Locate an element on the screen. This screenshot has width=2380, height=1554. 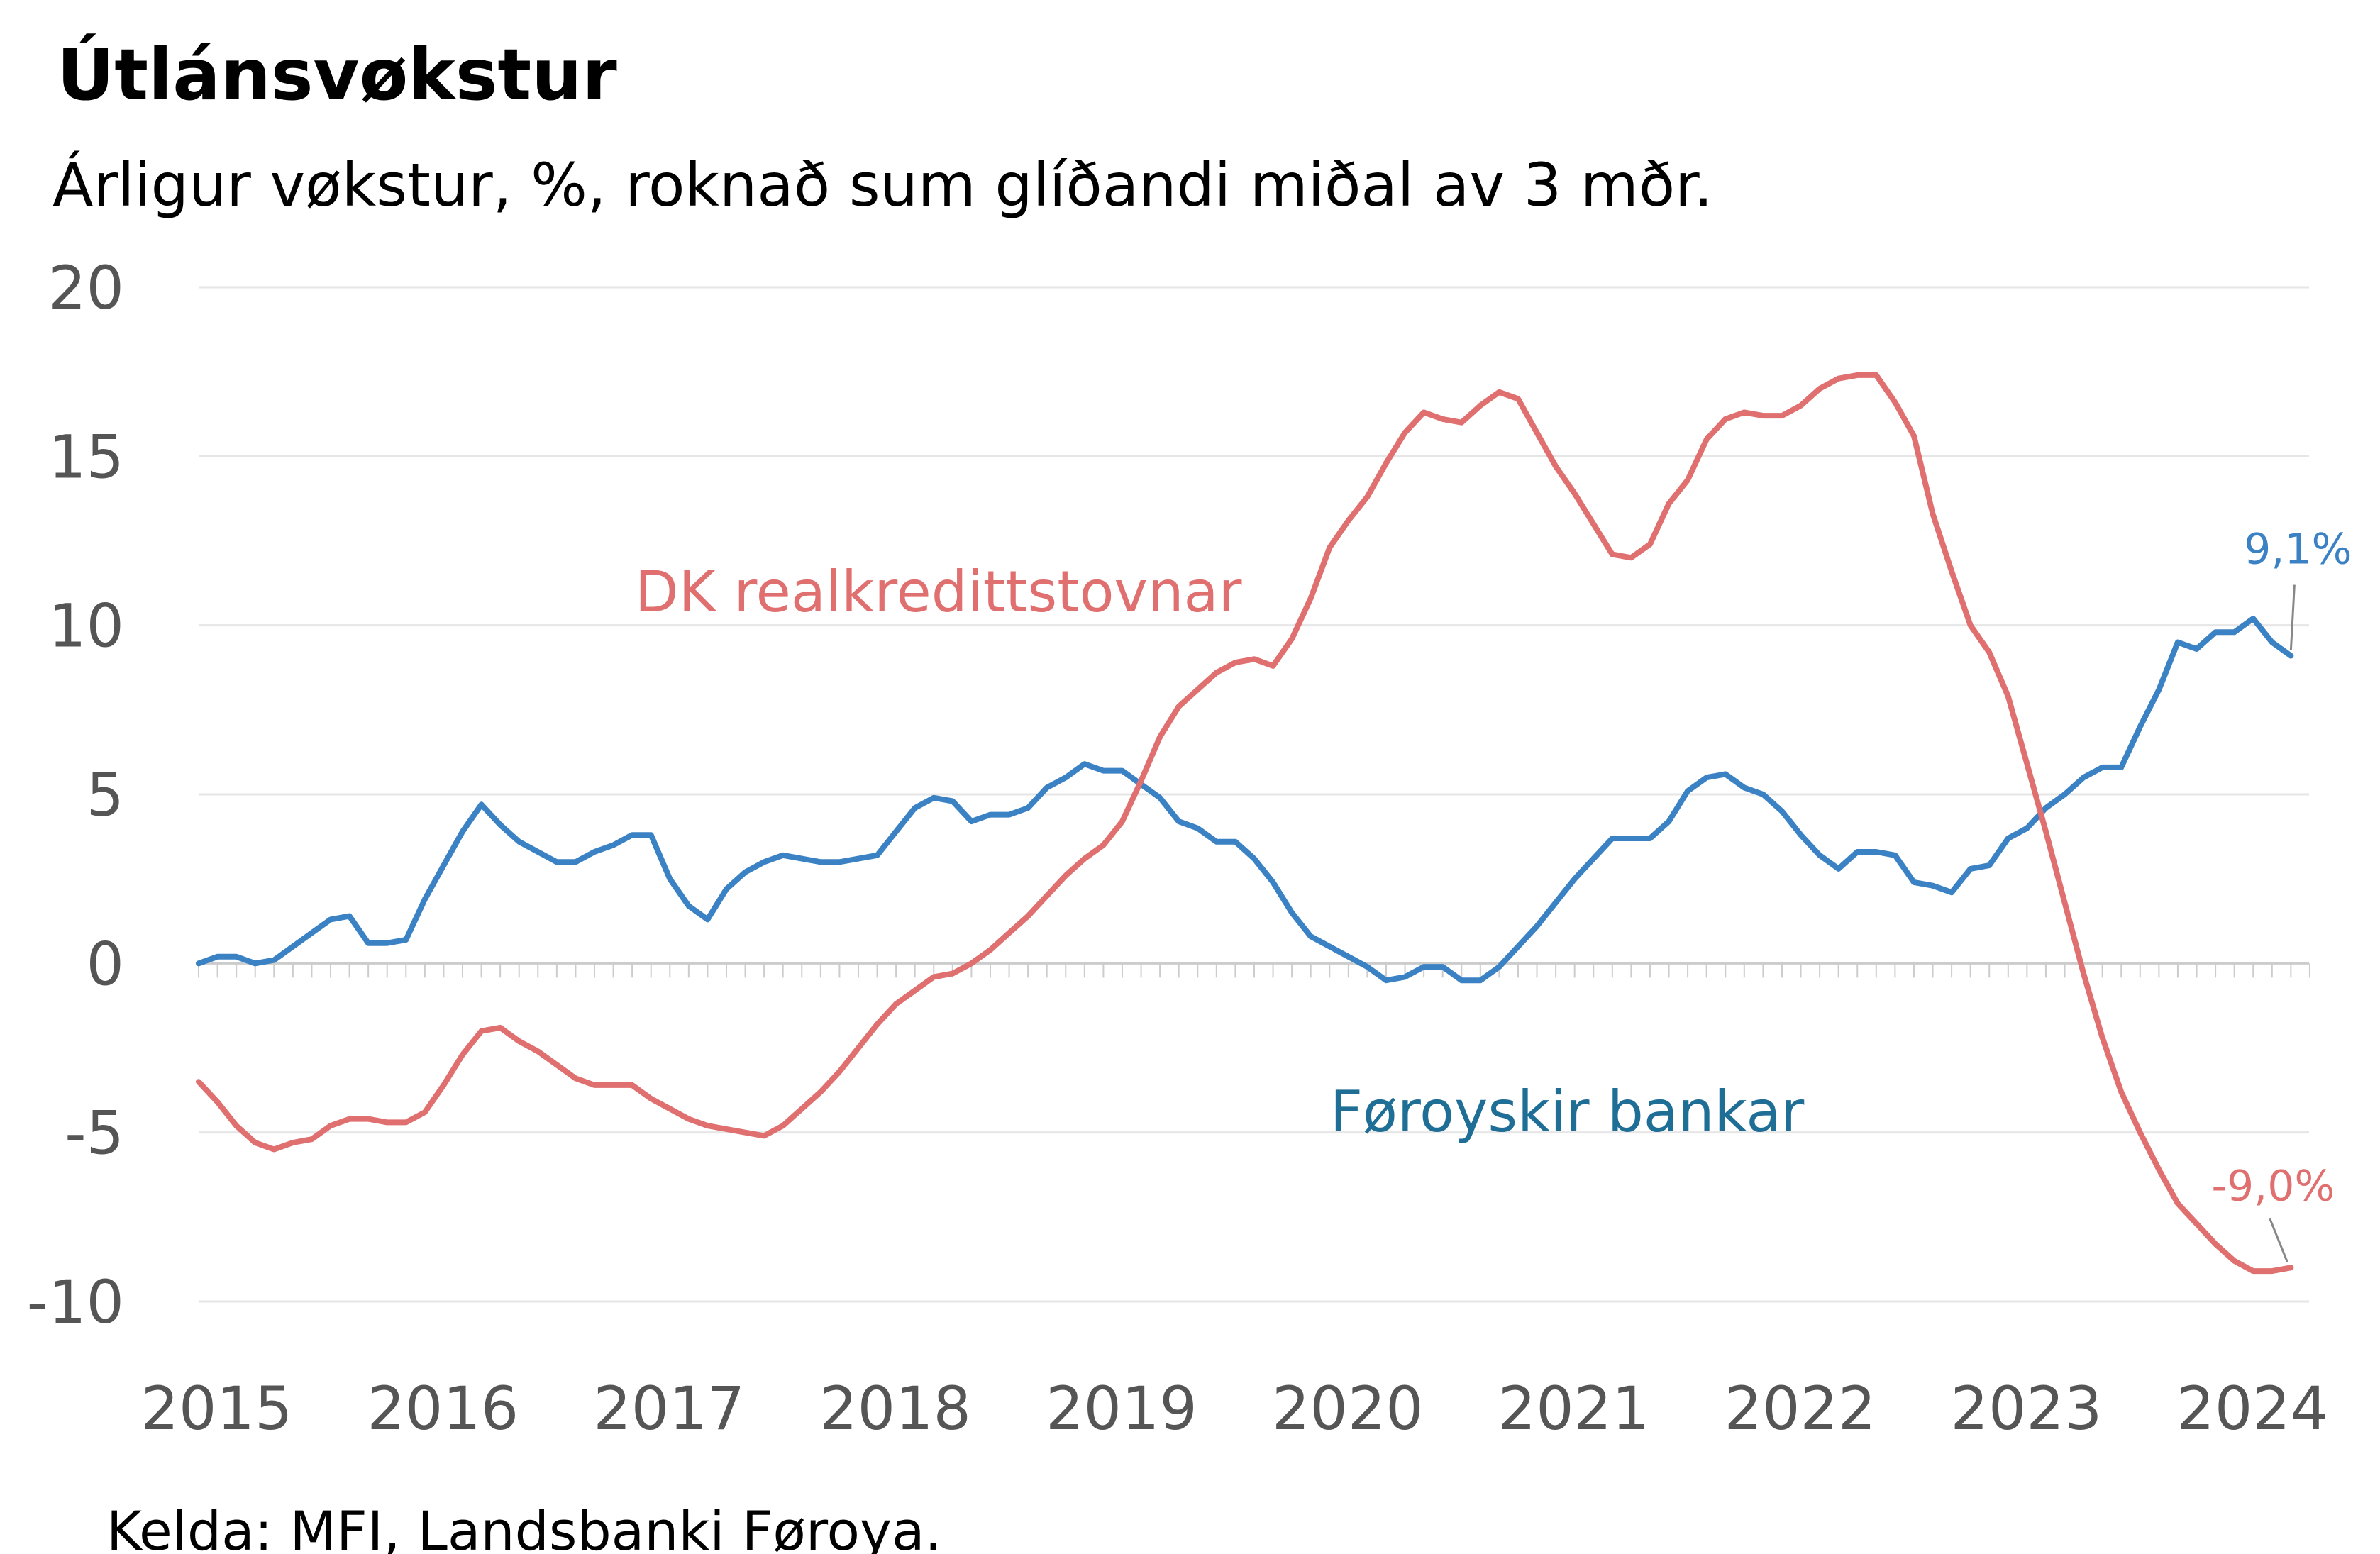
x-tick-label-2020: 2020 is located at coordinates (1348, 1408).